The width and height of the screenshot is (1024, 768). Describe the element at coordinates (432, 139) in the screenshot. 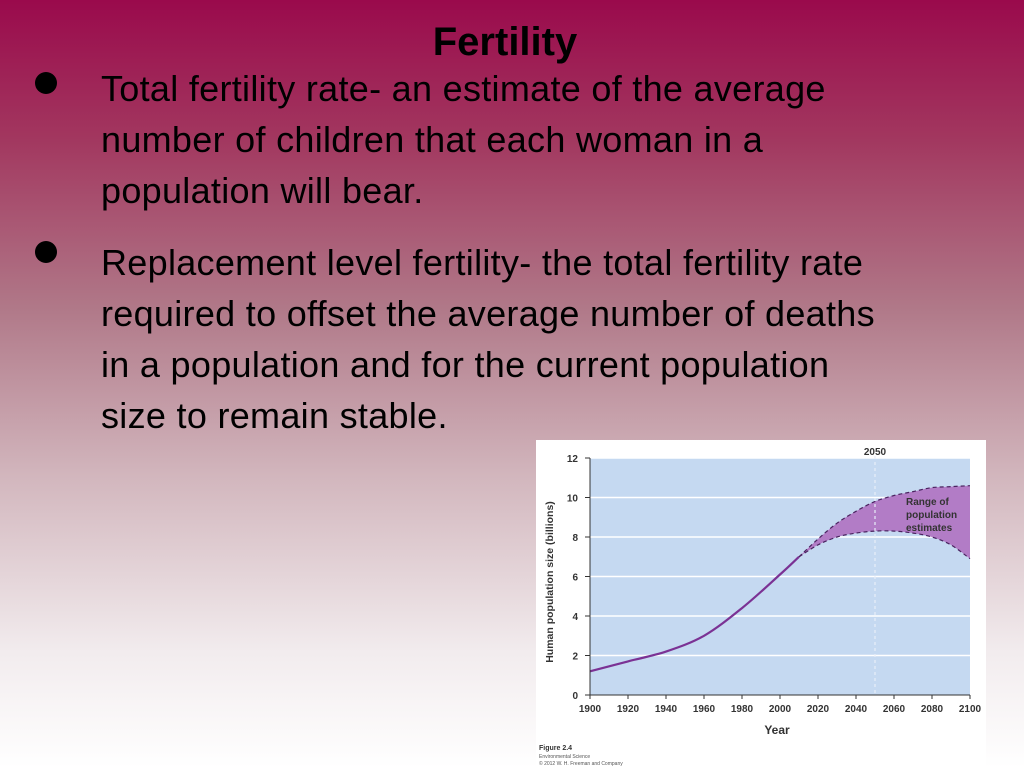

I see `bullet-1-line-2: number of children that each woman in a` at that location.